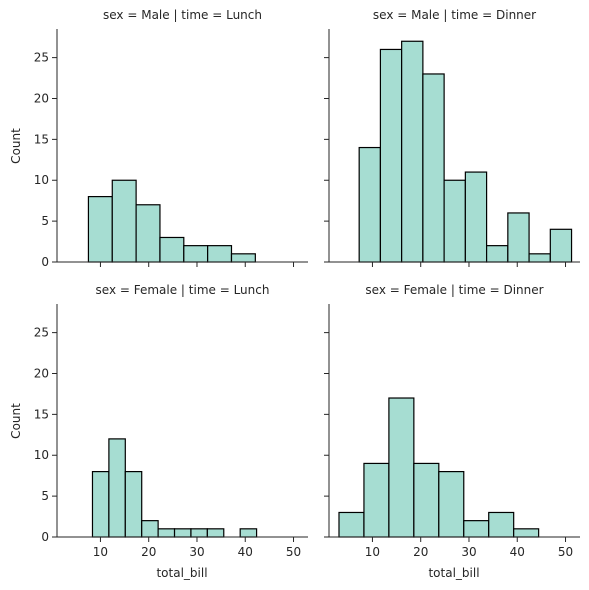 This screenshot has width=589, height=590. Describe the element at coordinates (16, 146) in the screenshot. I see `y-axis-label-top: Count` at that location.